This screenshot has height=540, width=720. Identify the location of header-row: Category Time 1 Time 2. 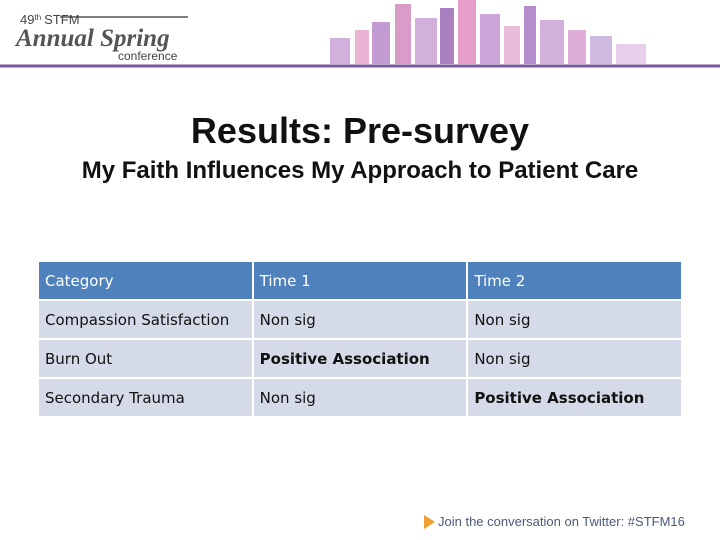
(360, 280).